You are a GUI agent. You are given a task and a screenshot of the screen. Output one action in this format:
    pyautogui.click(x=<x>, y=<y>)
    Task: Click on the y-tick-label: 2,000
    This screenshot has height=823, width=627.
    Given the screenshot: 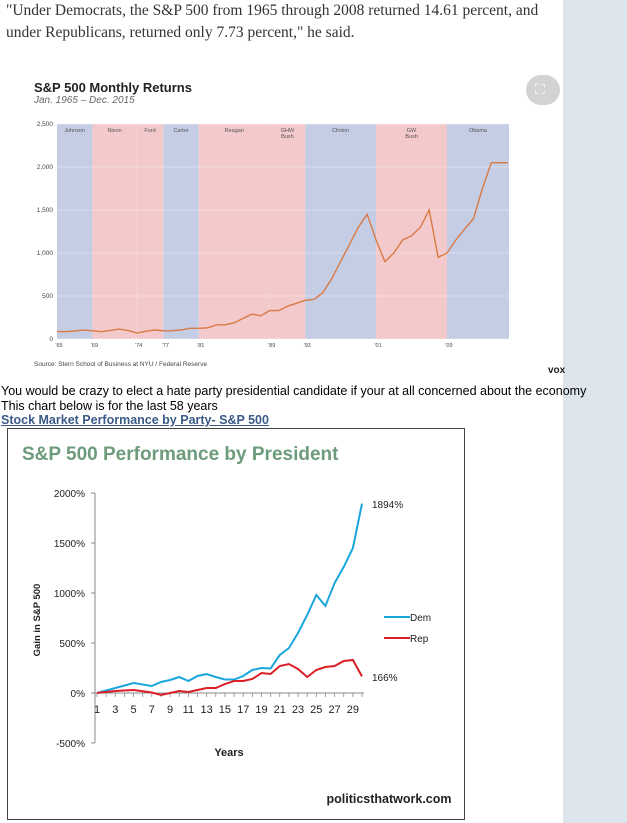 What is the action you would take?
    pyautogui.click(x=45, y=167)
    